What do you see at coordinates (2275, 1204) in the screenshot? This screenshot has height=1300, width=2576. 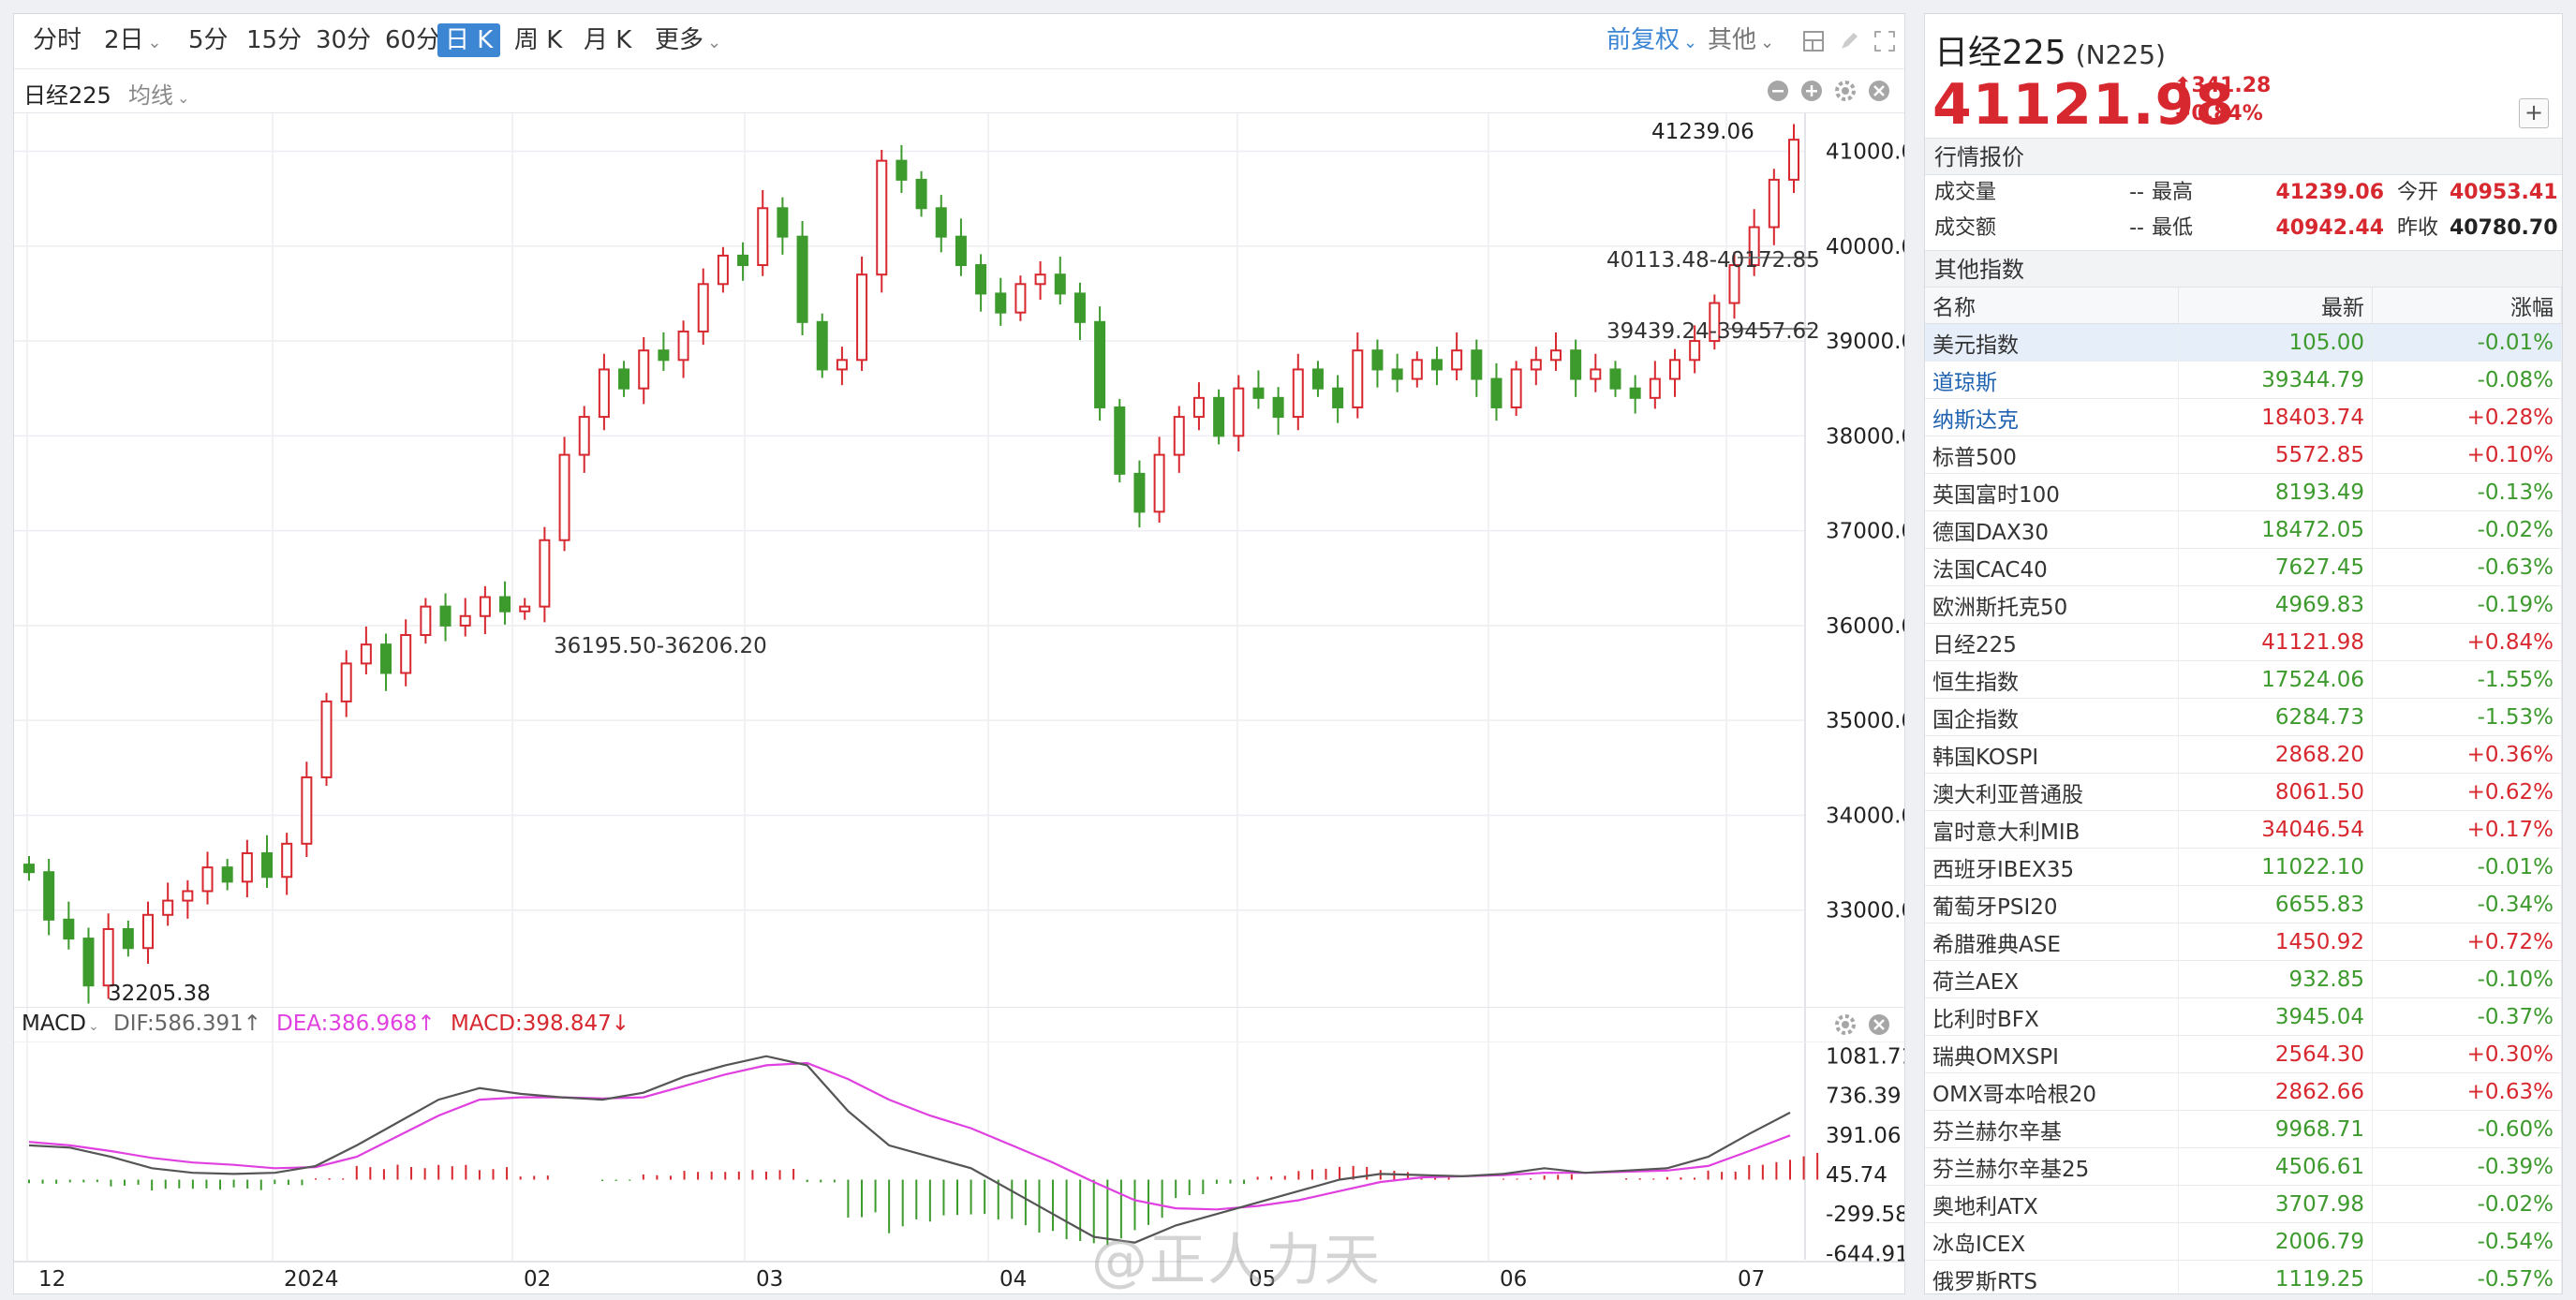 I see `index-last-cell: 3707.98` at bounding box center [2275, 1204].